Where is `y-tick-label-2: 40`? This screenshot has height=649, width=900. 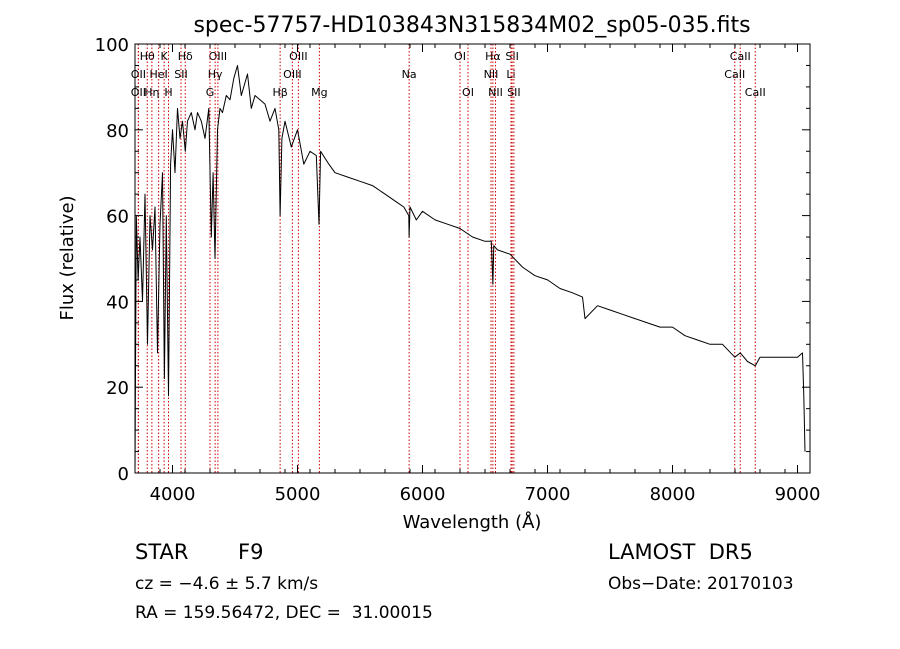
y-tick-label-2: 40 is located at coordinates (117, 302).